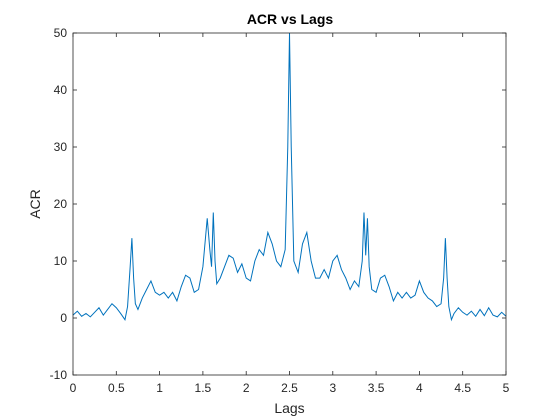  I want to click on x-tick-label: 4.5, so click(462, 388).